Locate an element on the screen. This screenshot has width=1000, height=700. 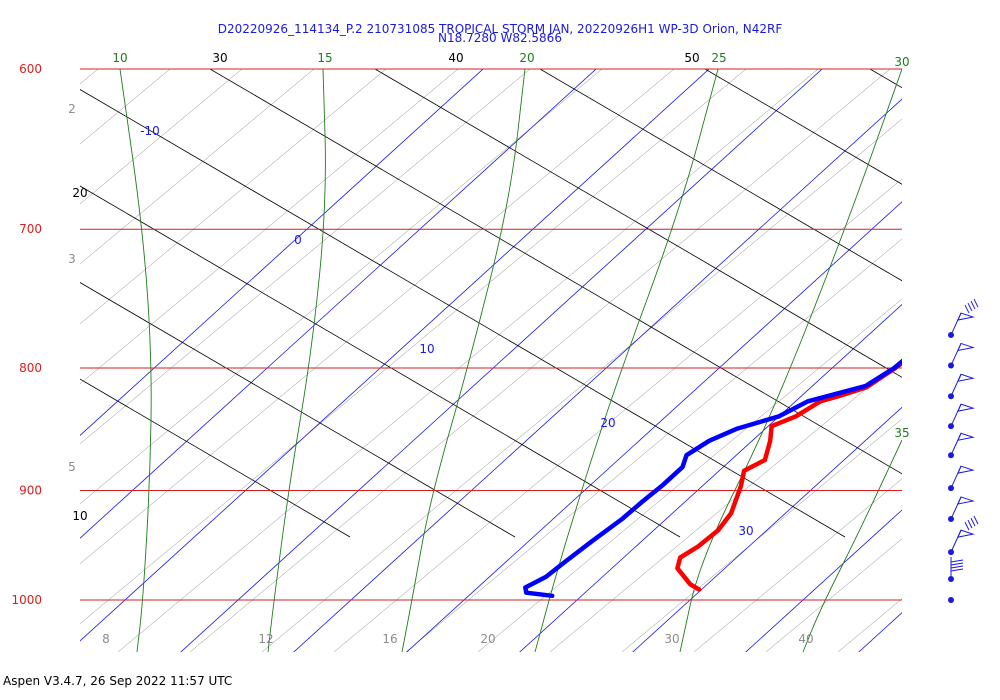
isobar-label: 1000 is located at coordinates (26, 600).